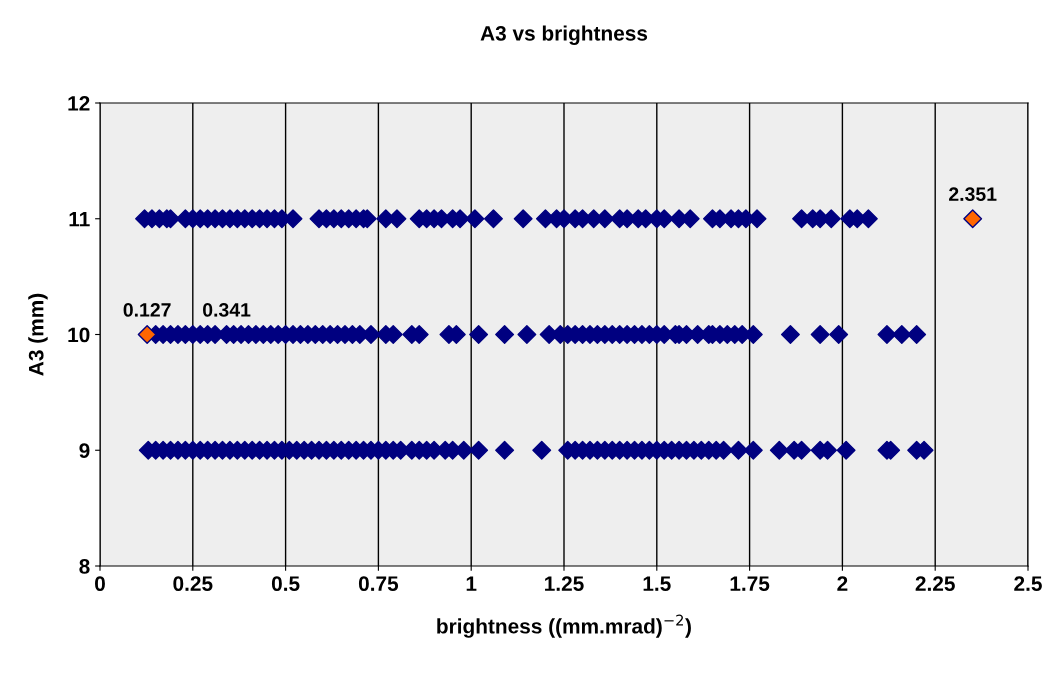 Image resolution: width=1050 pixels, height=675 pixels. Describe the element at coordinates (973, 194) in the screenshot. I see `annotation: 2.351` at that location.